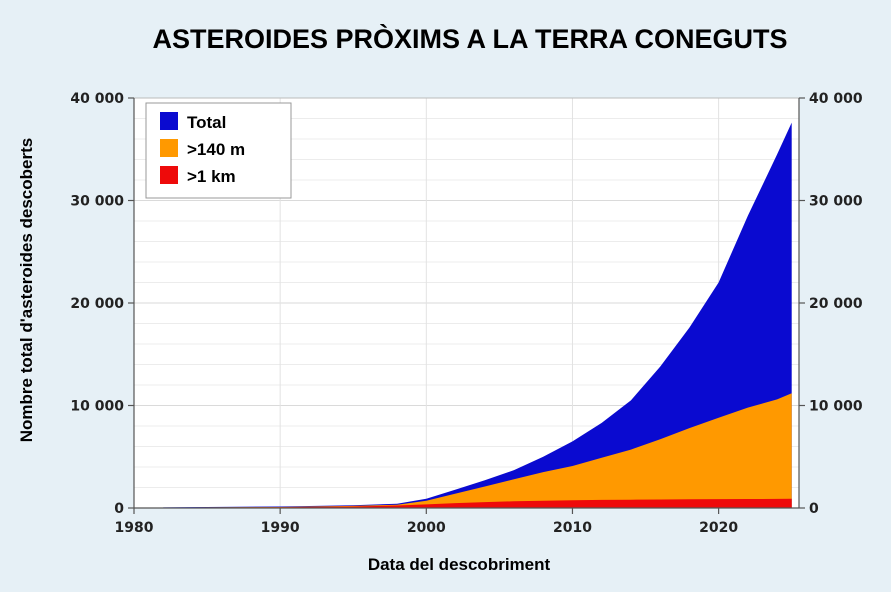 The image size is (891, 592). I want to click on x-tick-label: 2010, so click(572, 528).